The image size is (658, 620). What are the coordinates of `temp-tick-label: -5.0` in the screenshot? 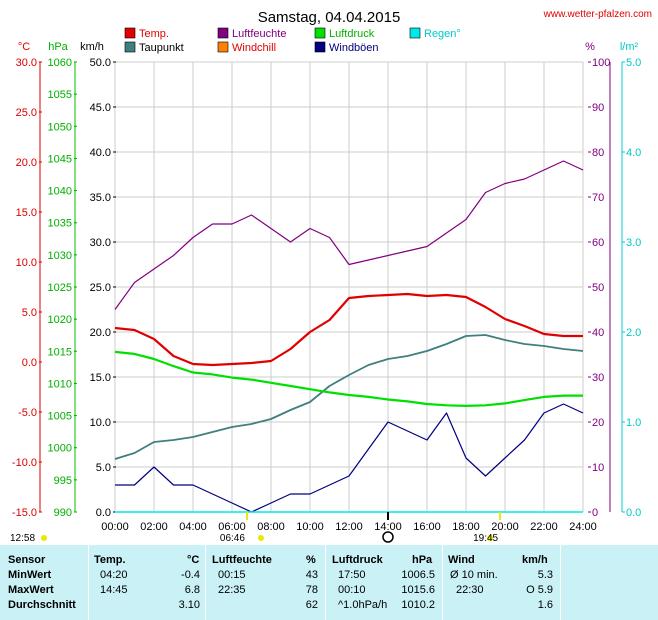 It's located at (27, 413).